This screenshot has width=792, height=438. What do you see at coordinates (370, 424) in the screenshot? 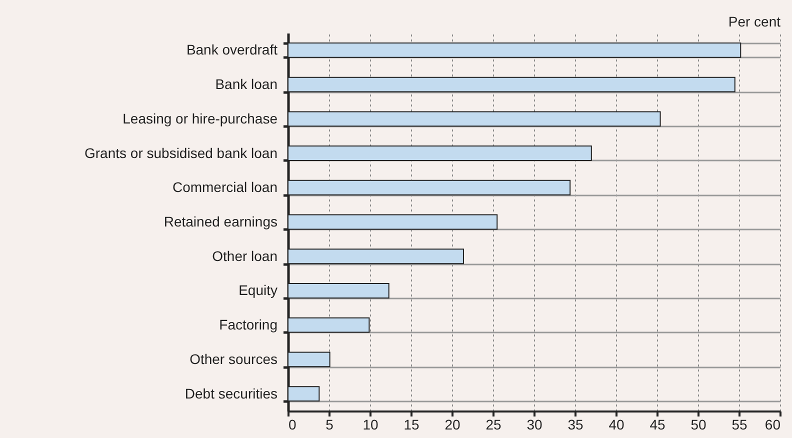
I see `x-tick-label: 10` at bounding box center [370, 424].